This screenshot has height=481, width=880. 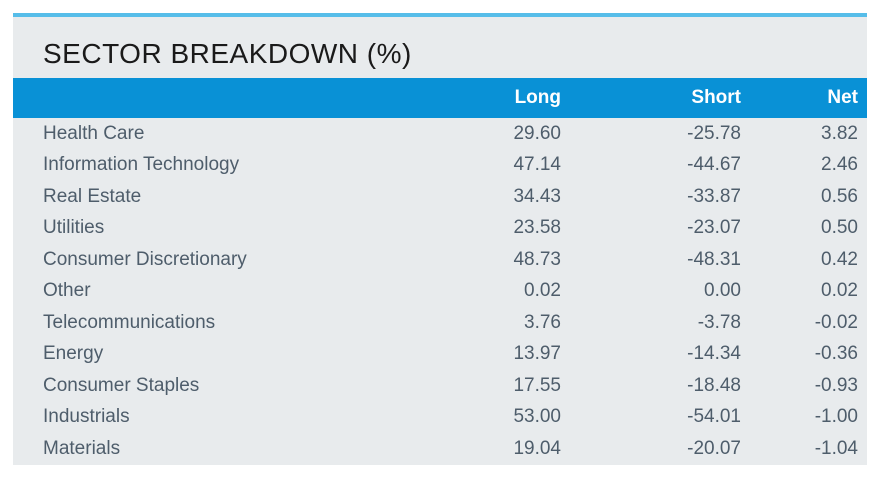 I want to click on table-row: Real Estate 34.43 -33.87 0.56, so click(x=440, y=197).